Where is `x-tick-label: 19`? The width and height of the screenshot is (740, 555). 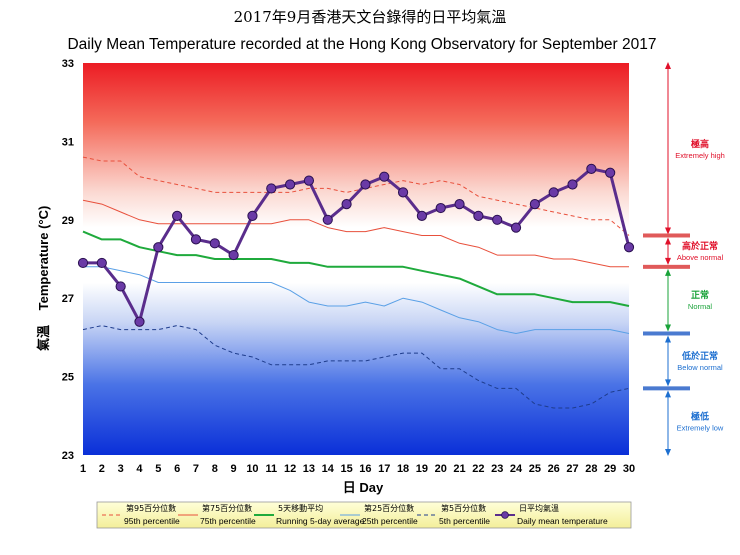
x-tick-label: 19 is located at coordinates (422, 469).